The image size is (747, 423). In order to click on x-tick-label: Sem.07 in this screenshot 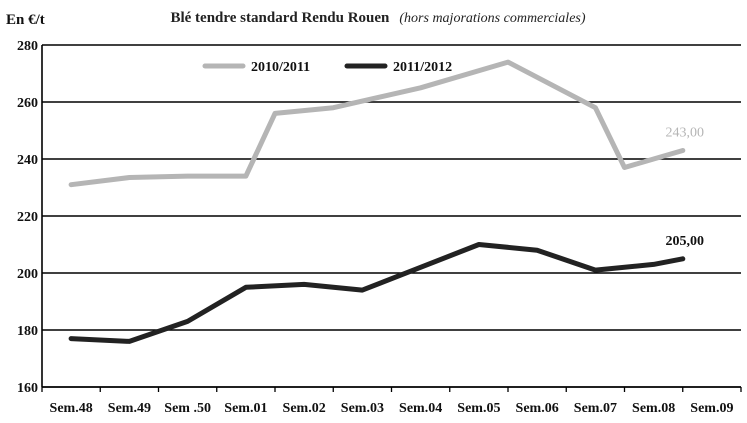, I will do `click(595, 408)`.